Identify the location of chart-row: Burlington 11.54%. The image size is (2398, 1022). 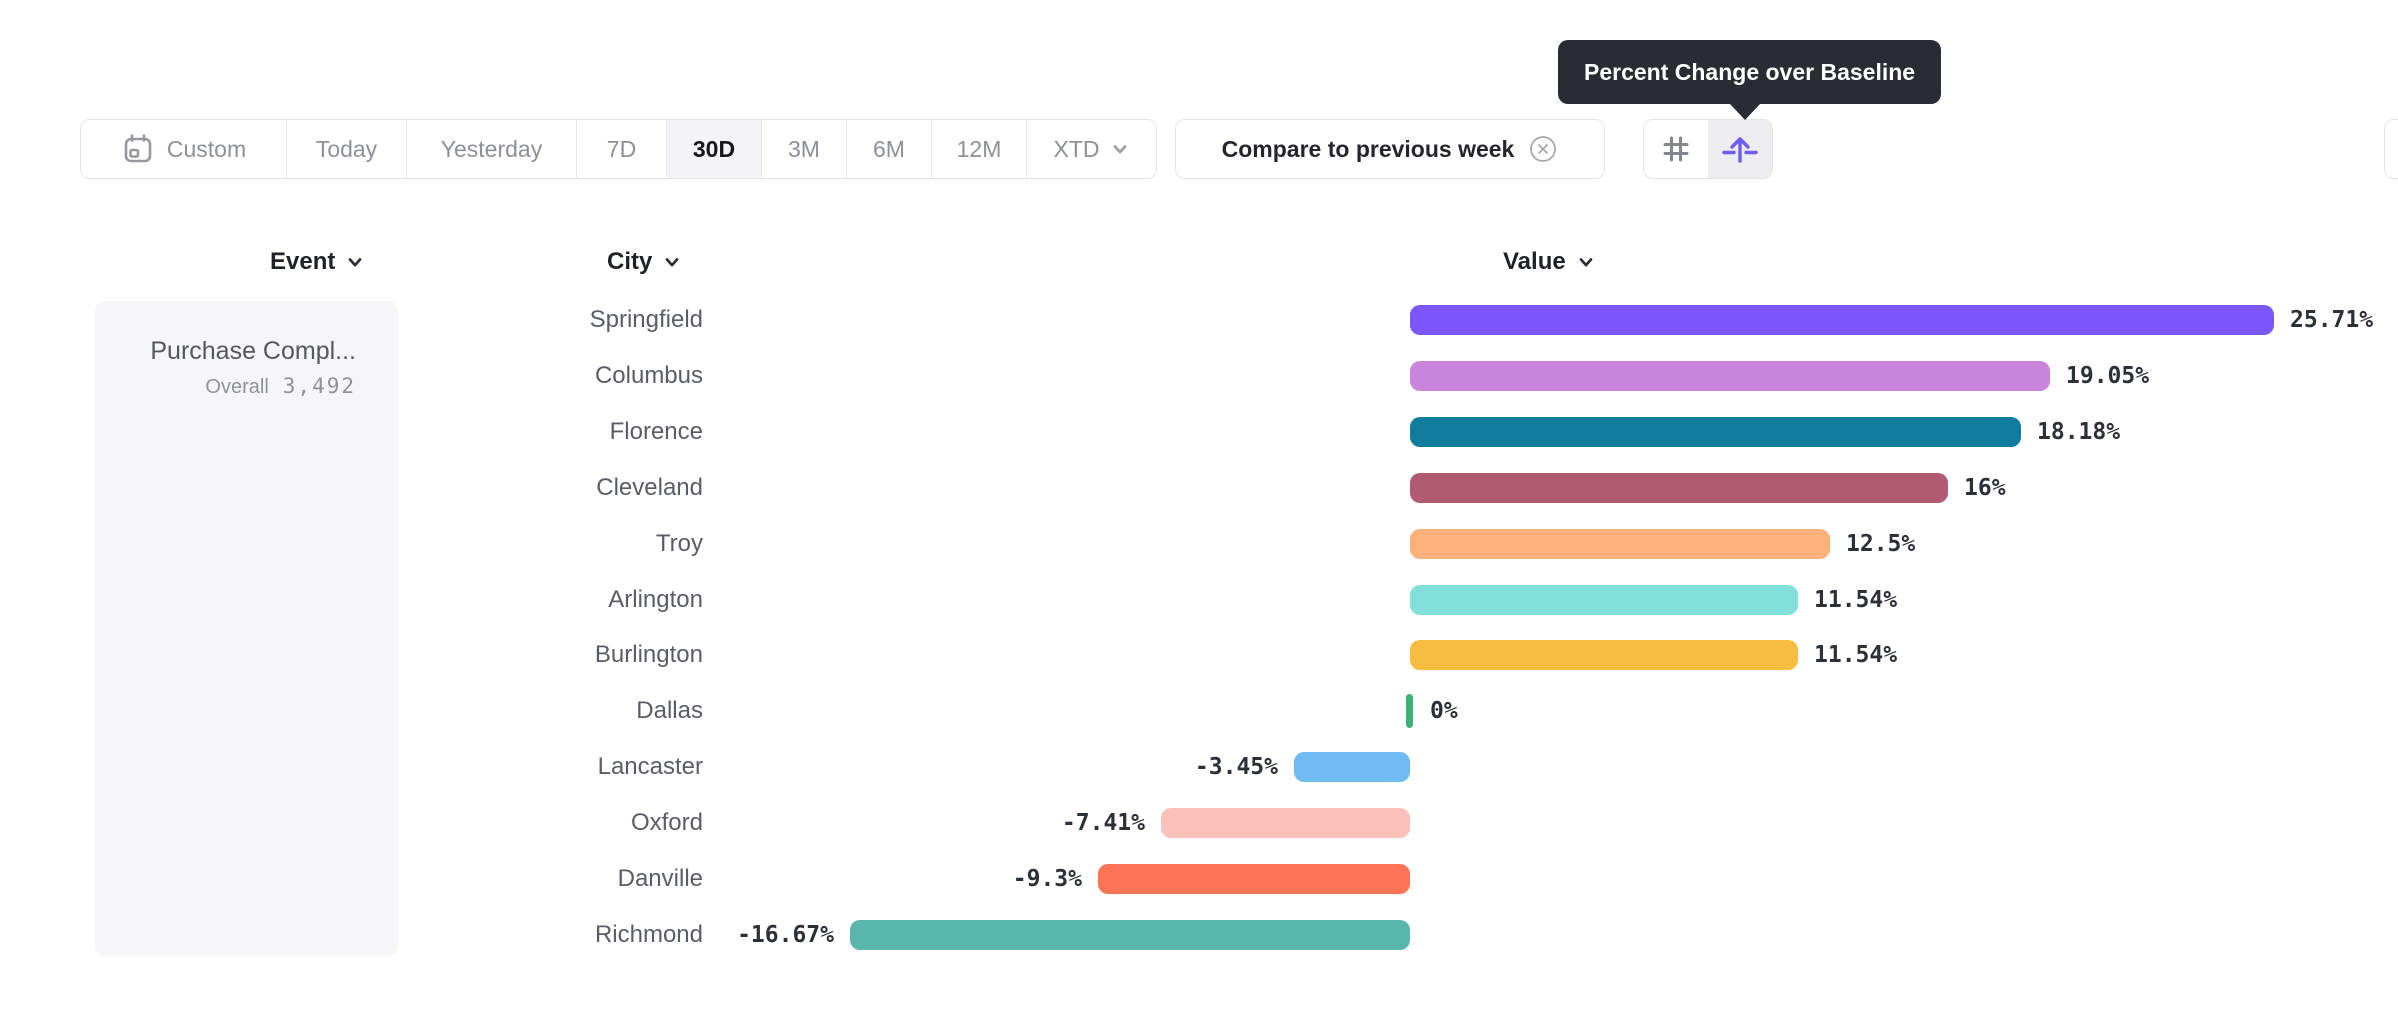
(1199, 655).